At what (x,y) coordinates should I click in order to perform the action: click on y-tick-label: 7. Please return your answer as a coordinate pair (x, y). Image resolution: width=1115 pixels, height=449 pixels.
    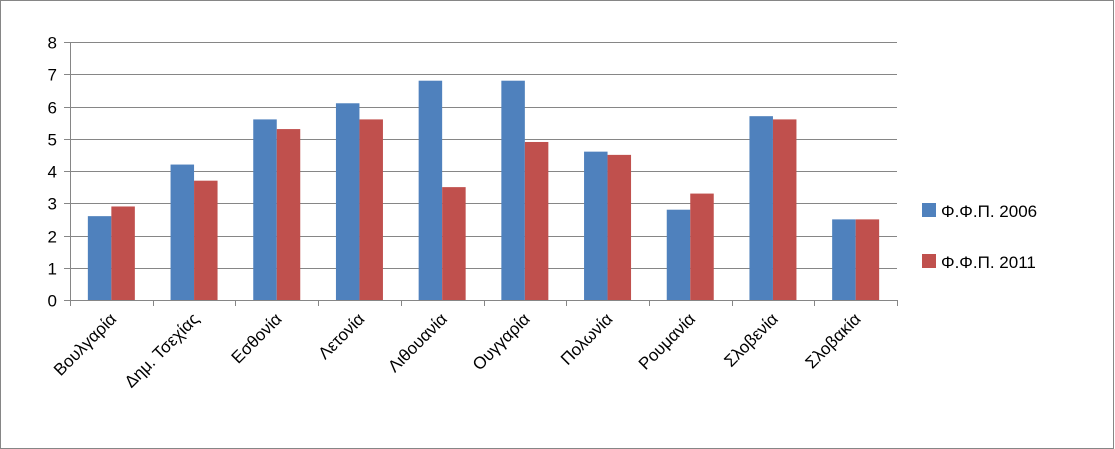
    Looking at the image, I should click on (52, 75).